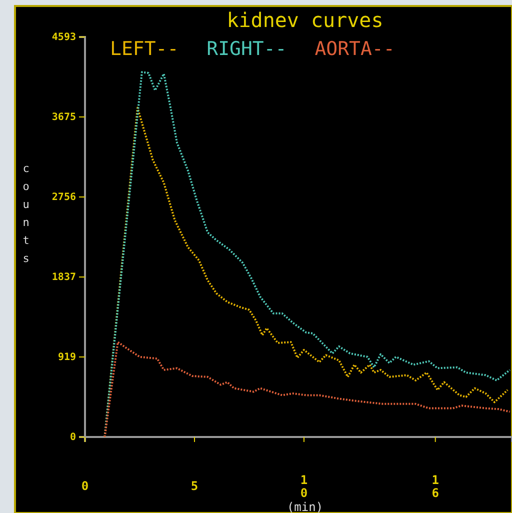 The width and height of the screenshot is (512, 513). What do you see at coordinates (64, 38) in the screenshot?
I see `y-tick-label: 4593` at bounding box center [64, 38].